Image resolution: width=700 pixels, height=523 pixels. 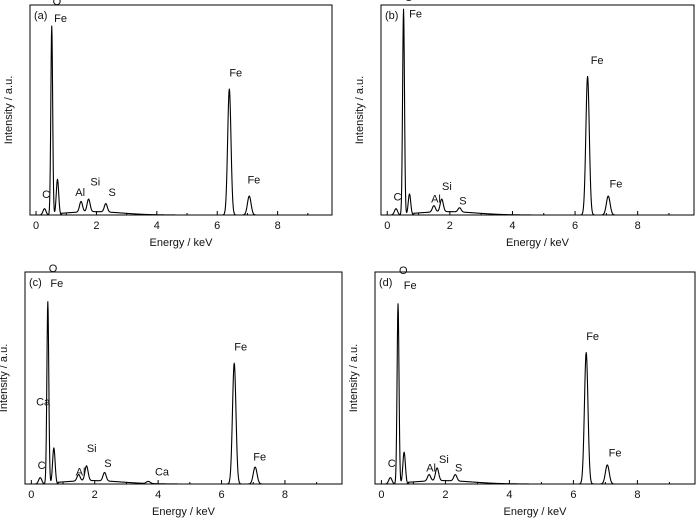 What do you see at coordinates (391, 16) in the screenshot?
I see `panel-label: (b)` at bounding box center [391, 16].